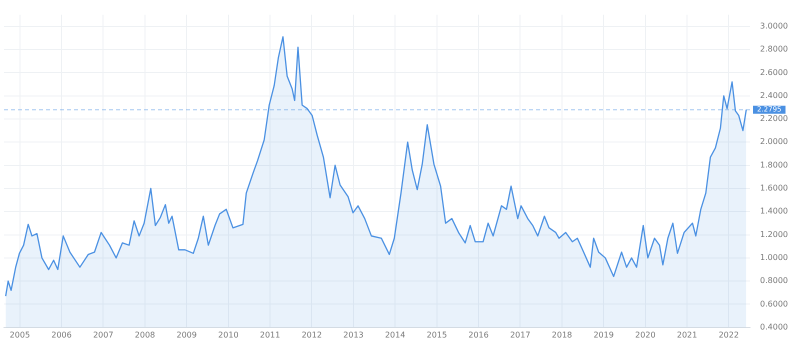 The width and height of the screenshot is (802, 345). What do you see at coordinates (774, 141) in the screenshot?
I see `y-tick-label: 2.0000` at bounding box center [774, 141].